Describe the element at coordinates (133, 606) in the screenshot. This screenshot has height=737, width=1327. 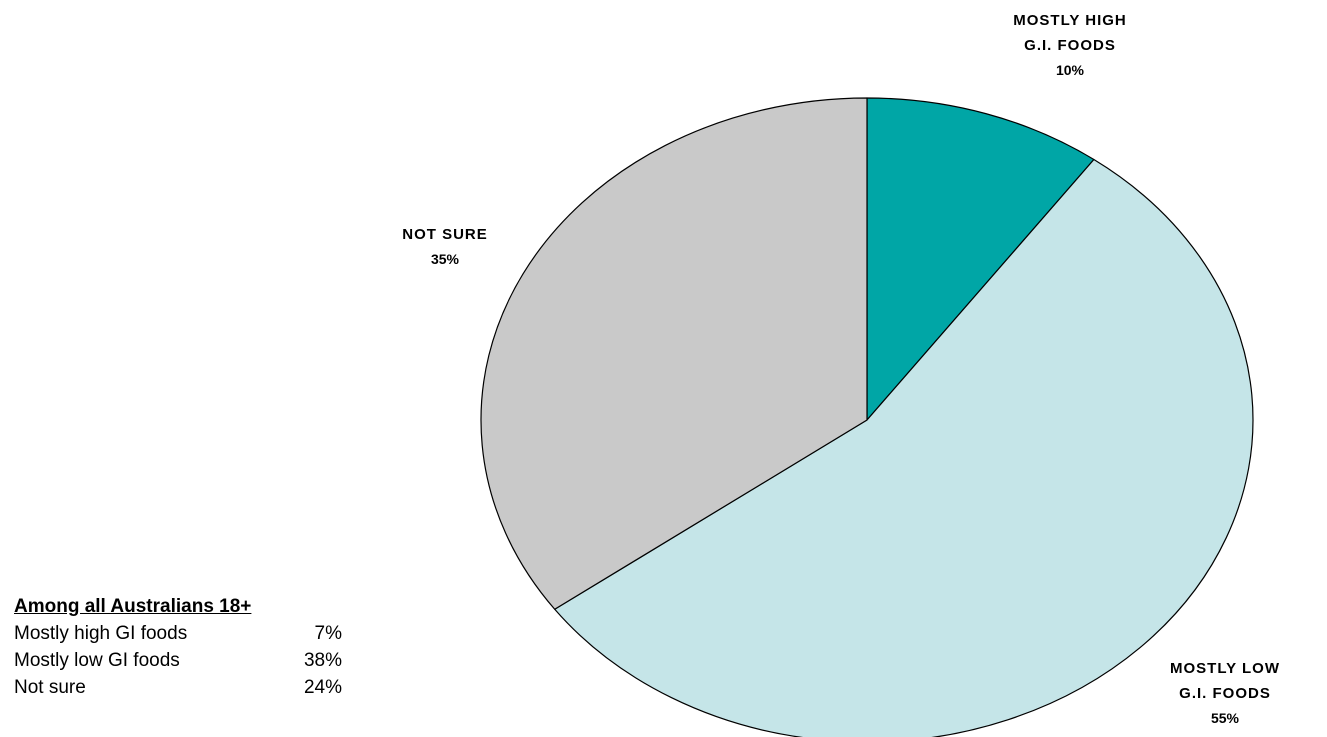
I see `summary-title: Among all Australians 18+` at that location.